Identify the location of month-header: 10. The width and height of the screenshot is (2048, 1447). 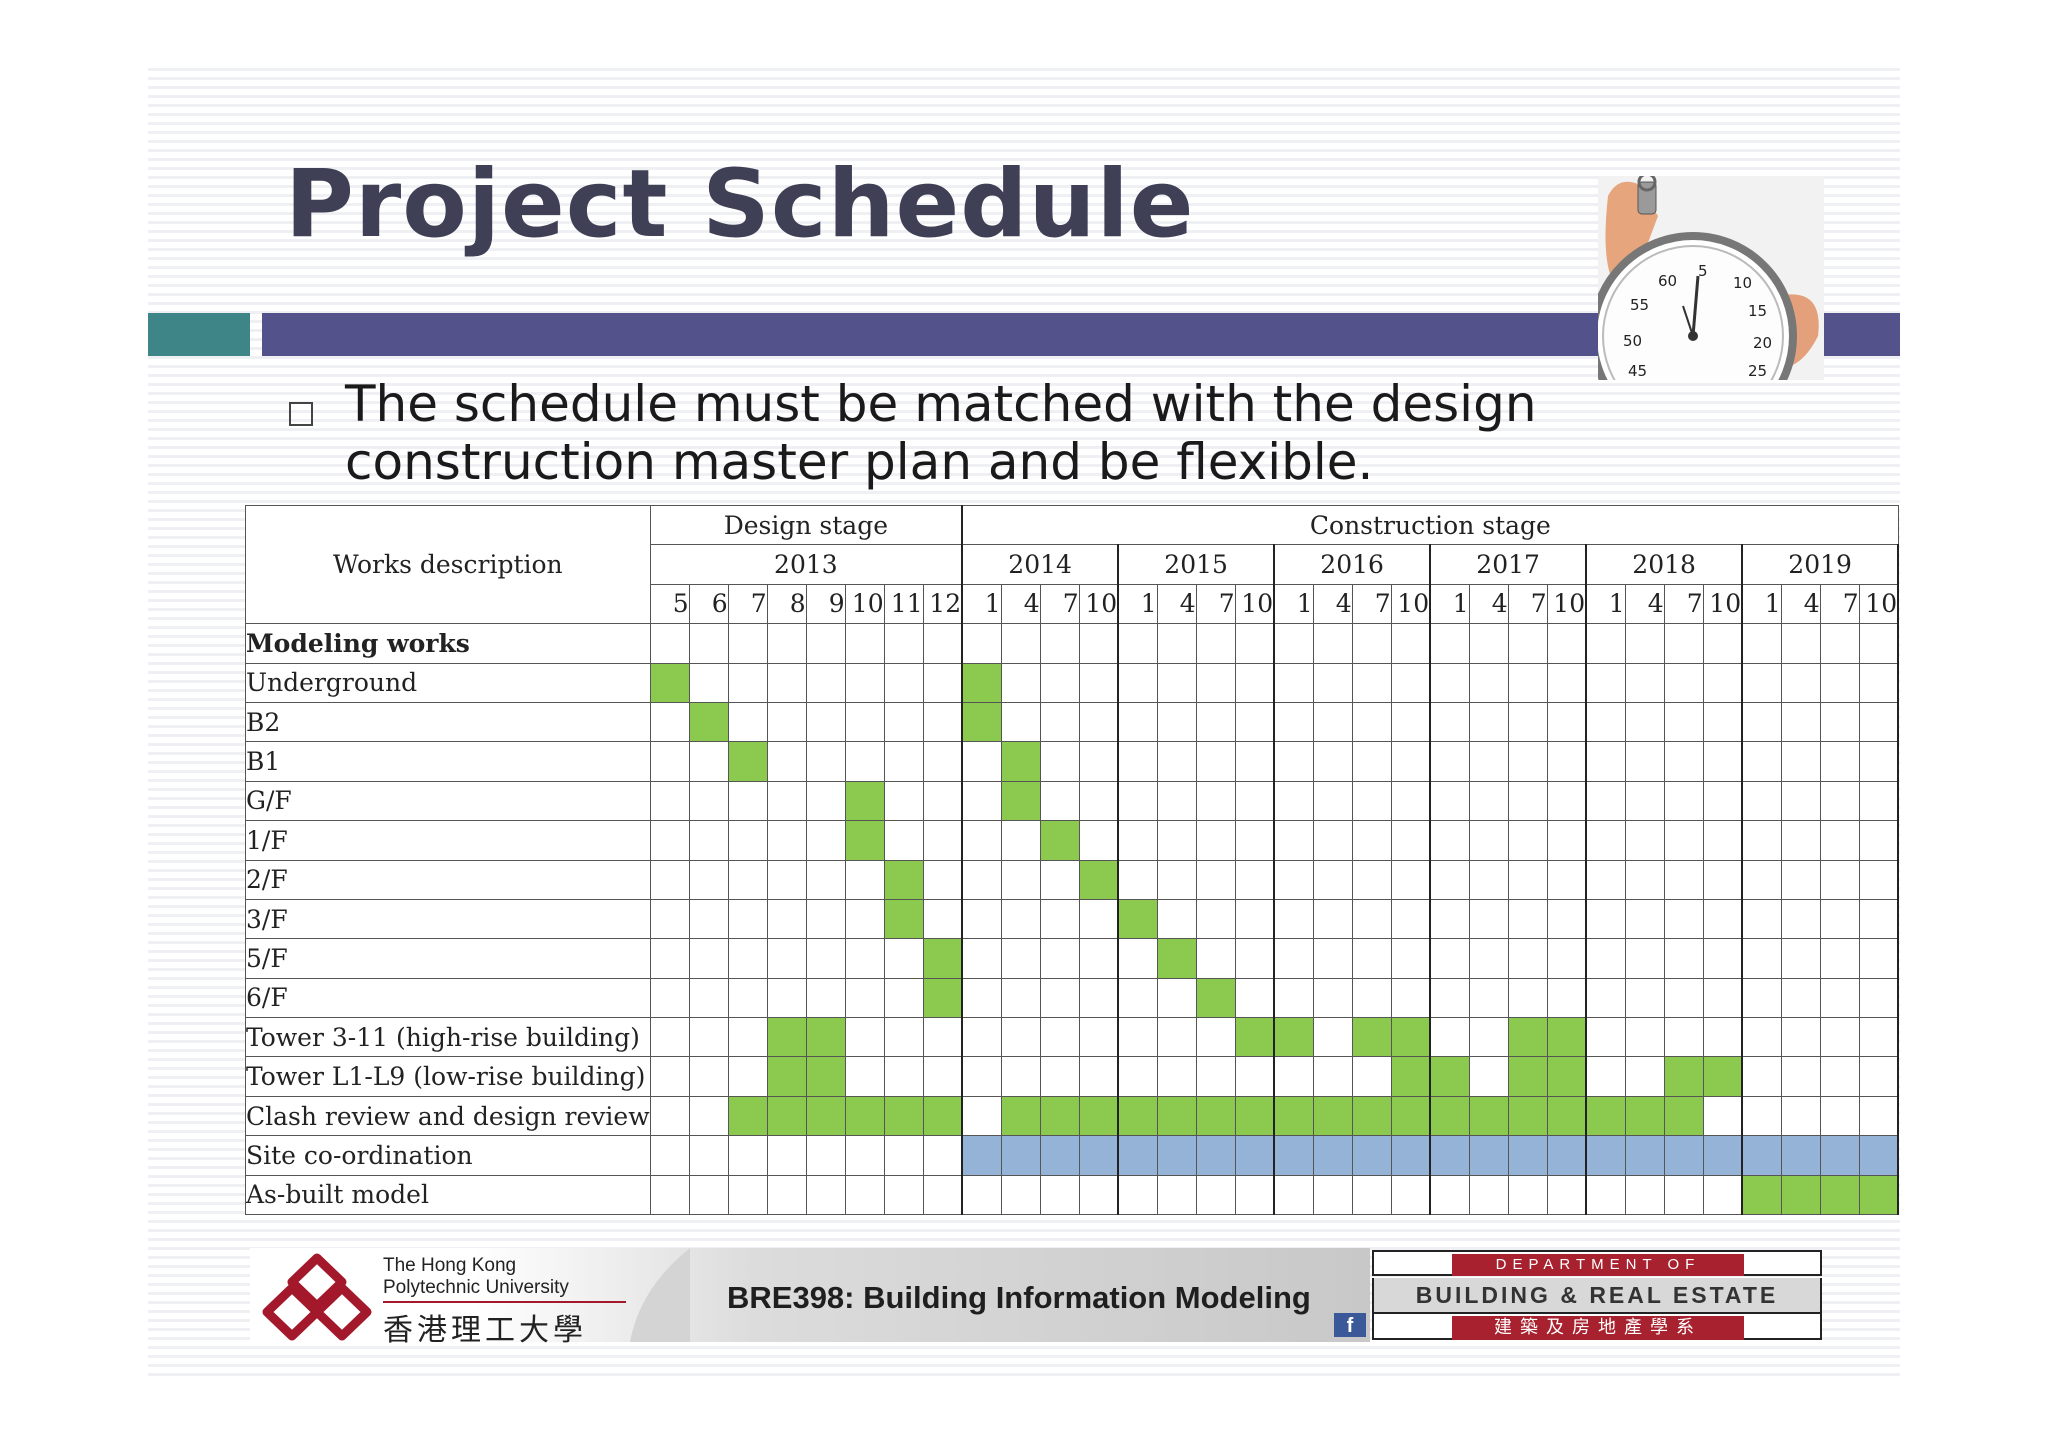
(1879, 604).